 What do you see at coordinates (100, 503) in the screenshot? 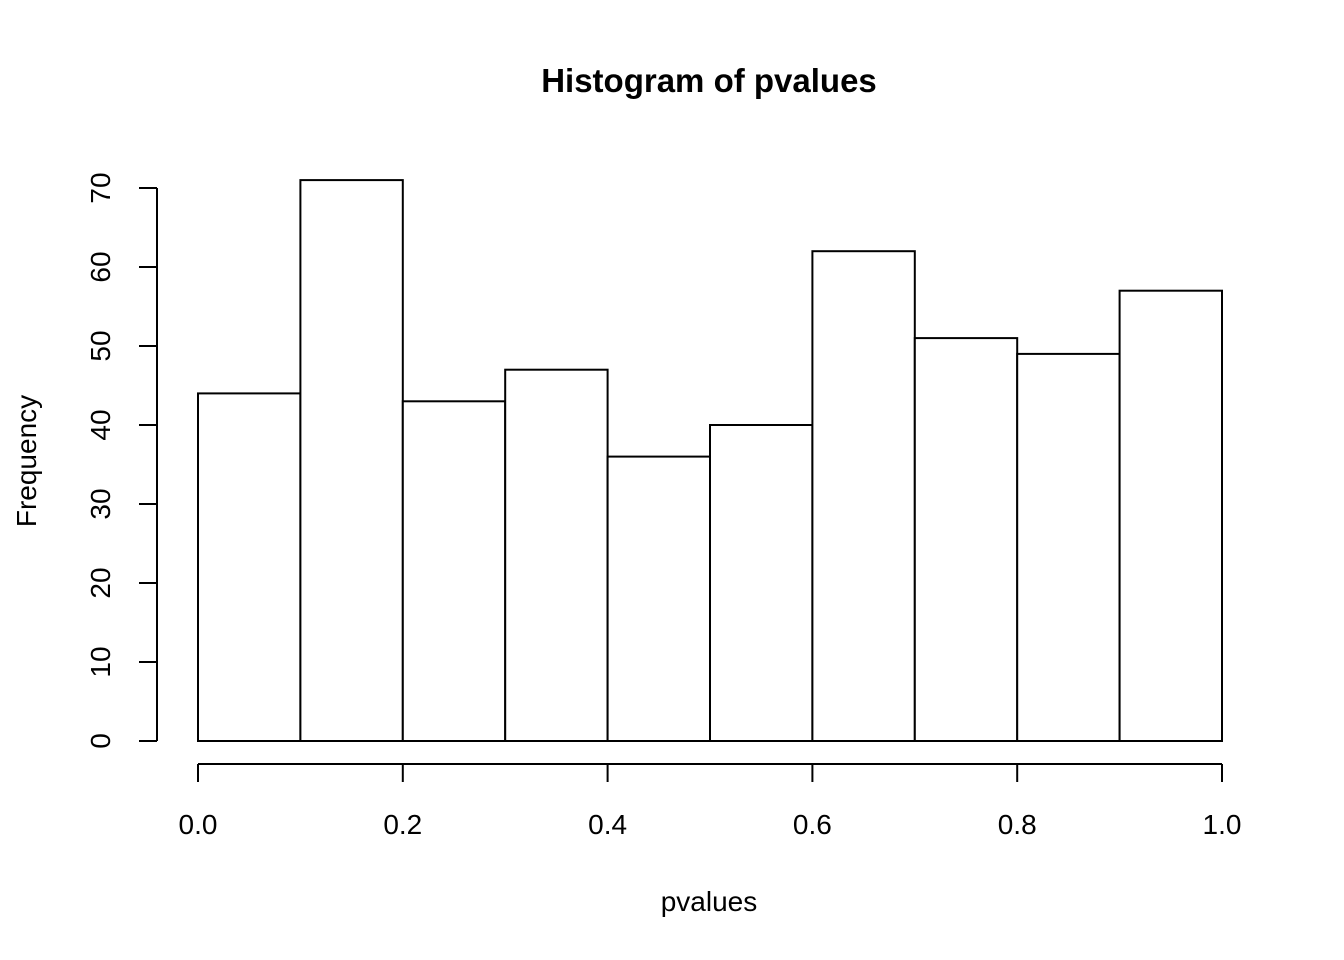
I see `y-tick-label: 30` at bounding box center [100, 503].